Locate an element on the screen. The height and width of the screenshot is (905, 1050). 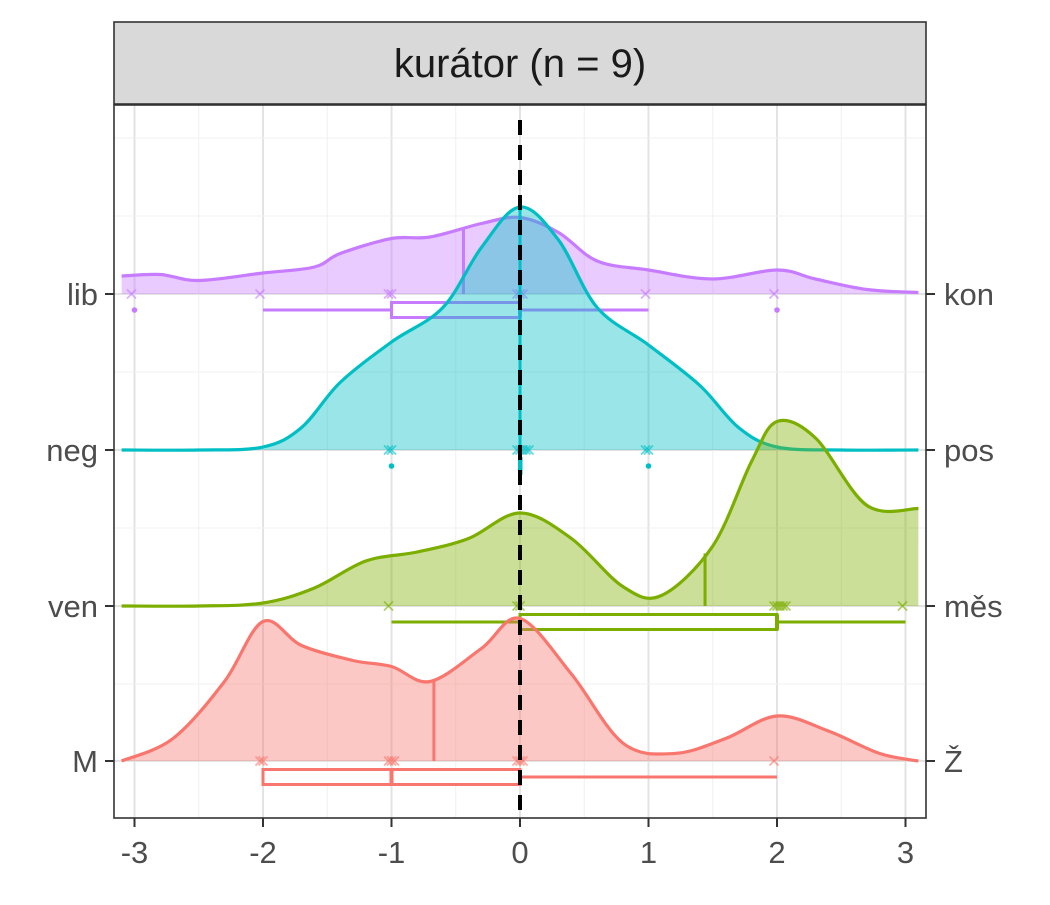
x-tick-label: 0 is located at coordinates (519, 852).